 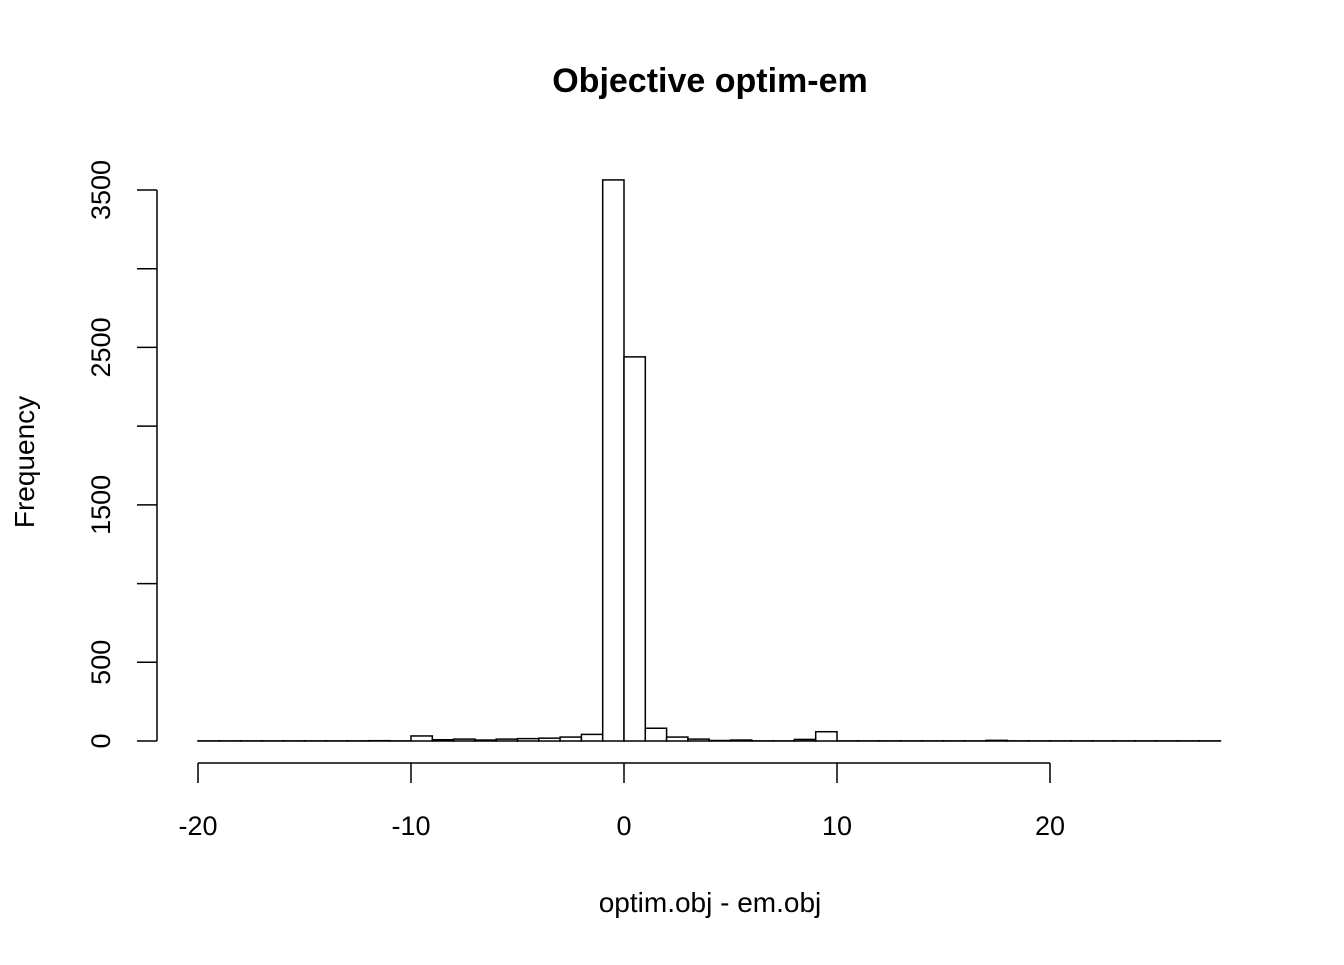 I want to click on x-axis-label: optim.obj - em.obj, so click(x=710, y=902).